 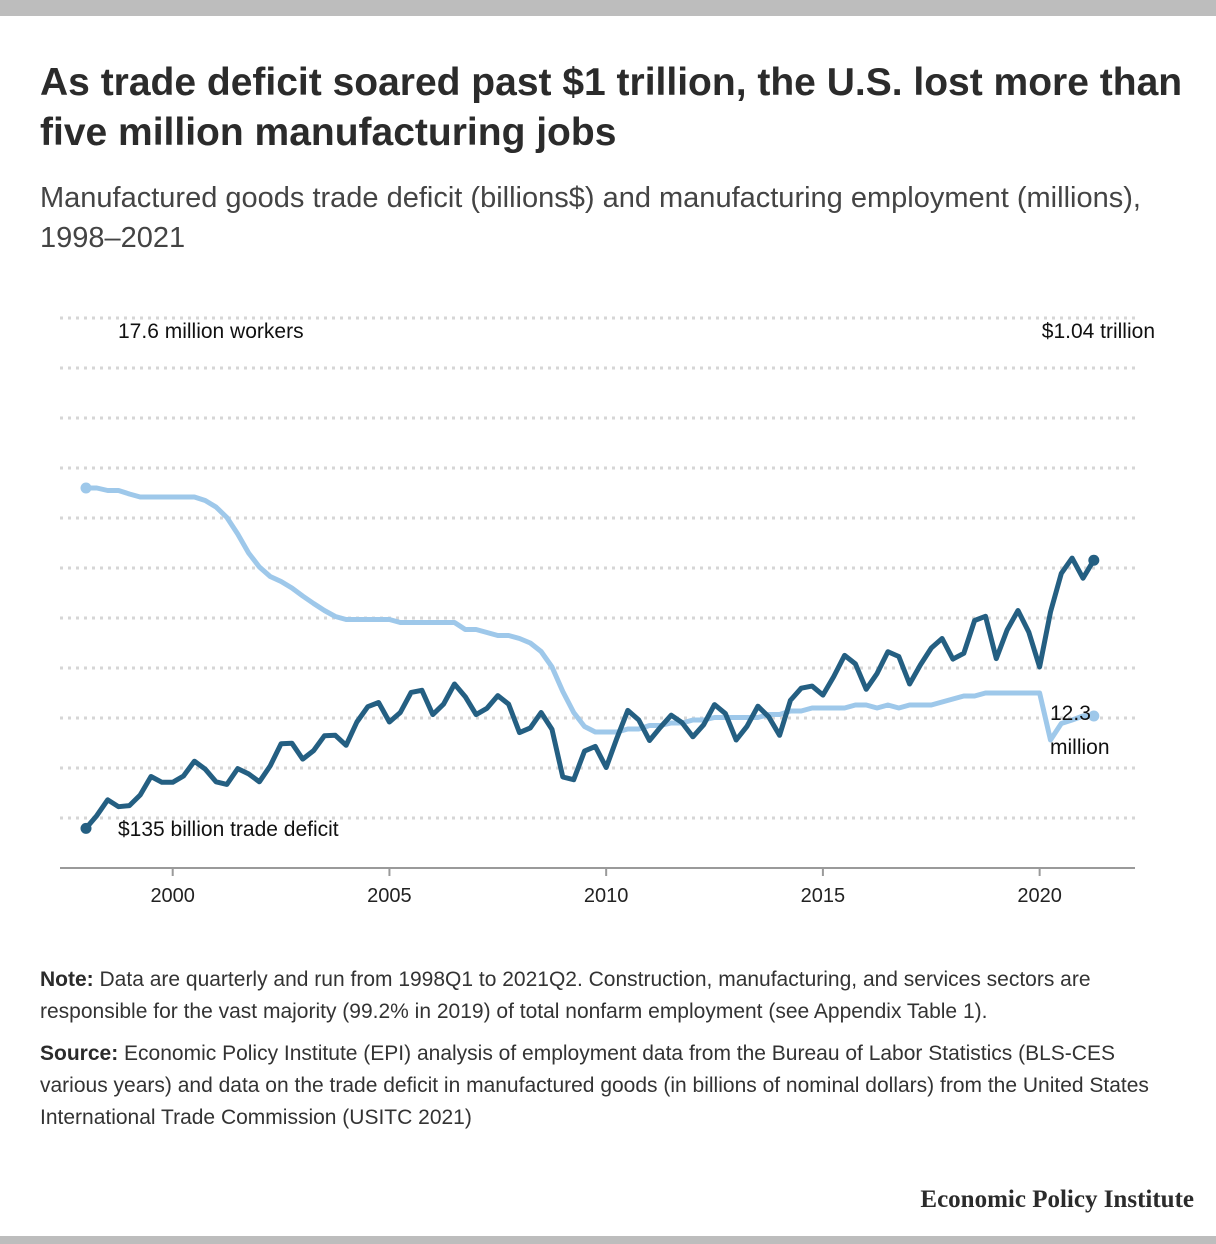 What do you see at coordinates (172, 896) in the screenshot?
I see `x-tick-label: 2000` at bounding box center [172, 896].